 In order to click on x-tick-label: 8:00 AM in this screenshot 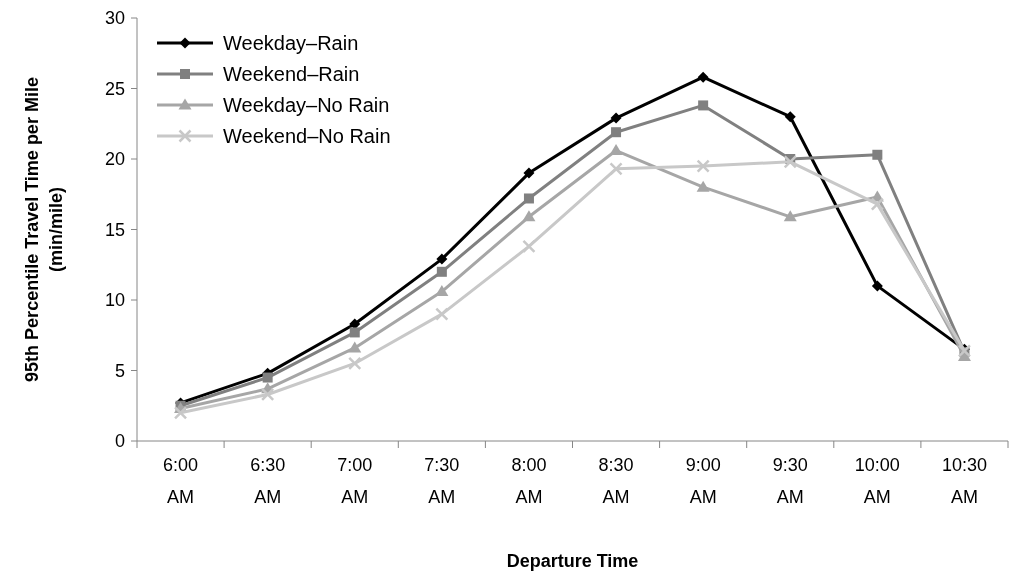, I will do `click(529, 481)`.